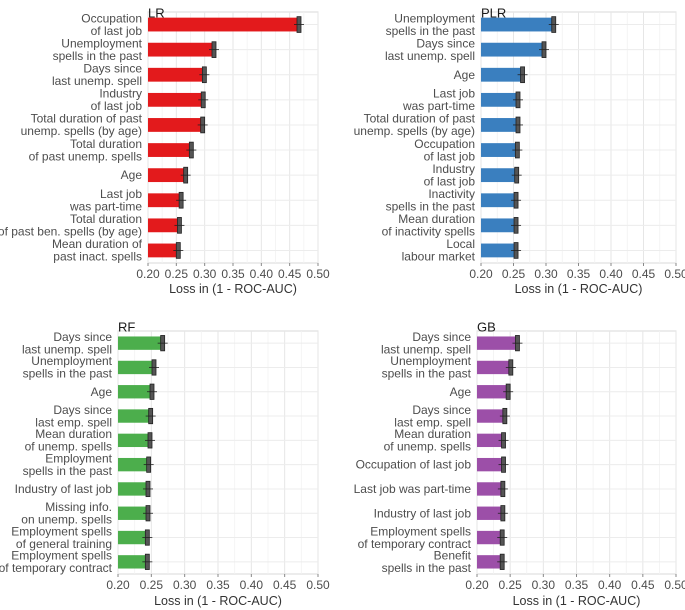  What do you see at coordinates (439, 257) in the screenshot?
I see `category-label-line: labour market` at bounding box center [439, 257].